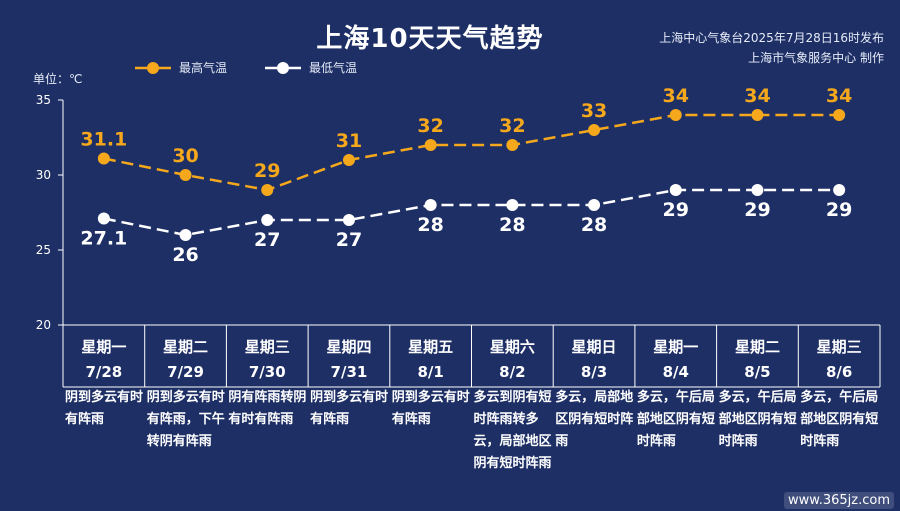 The height and width of the screenshot is (511, 900). I want to click on day-date: 7/29, so click(185, 372).